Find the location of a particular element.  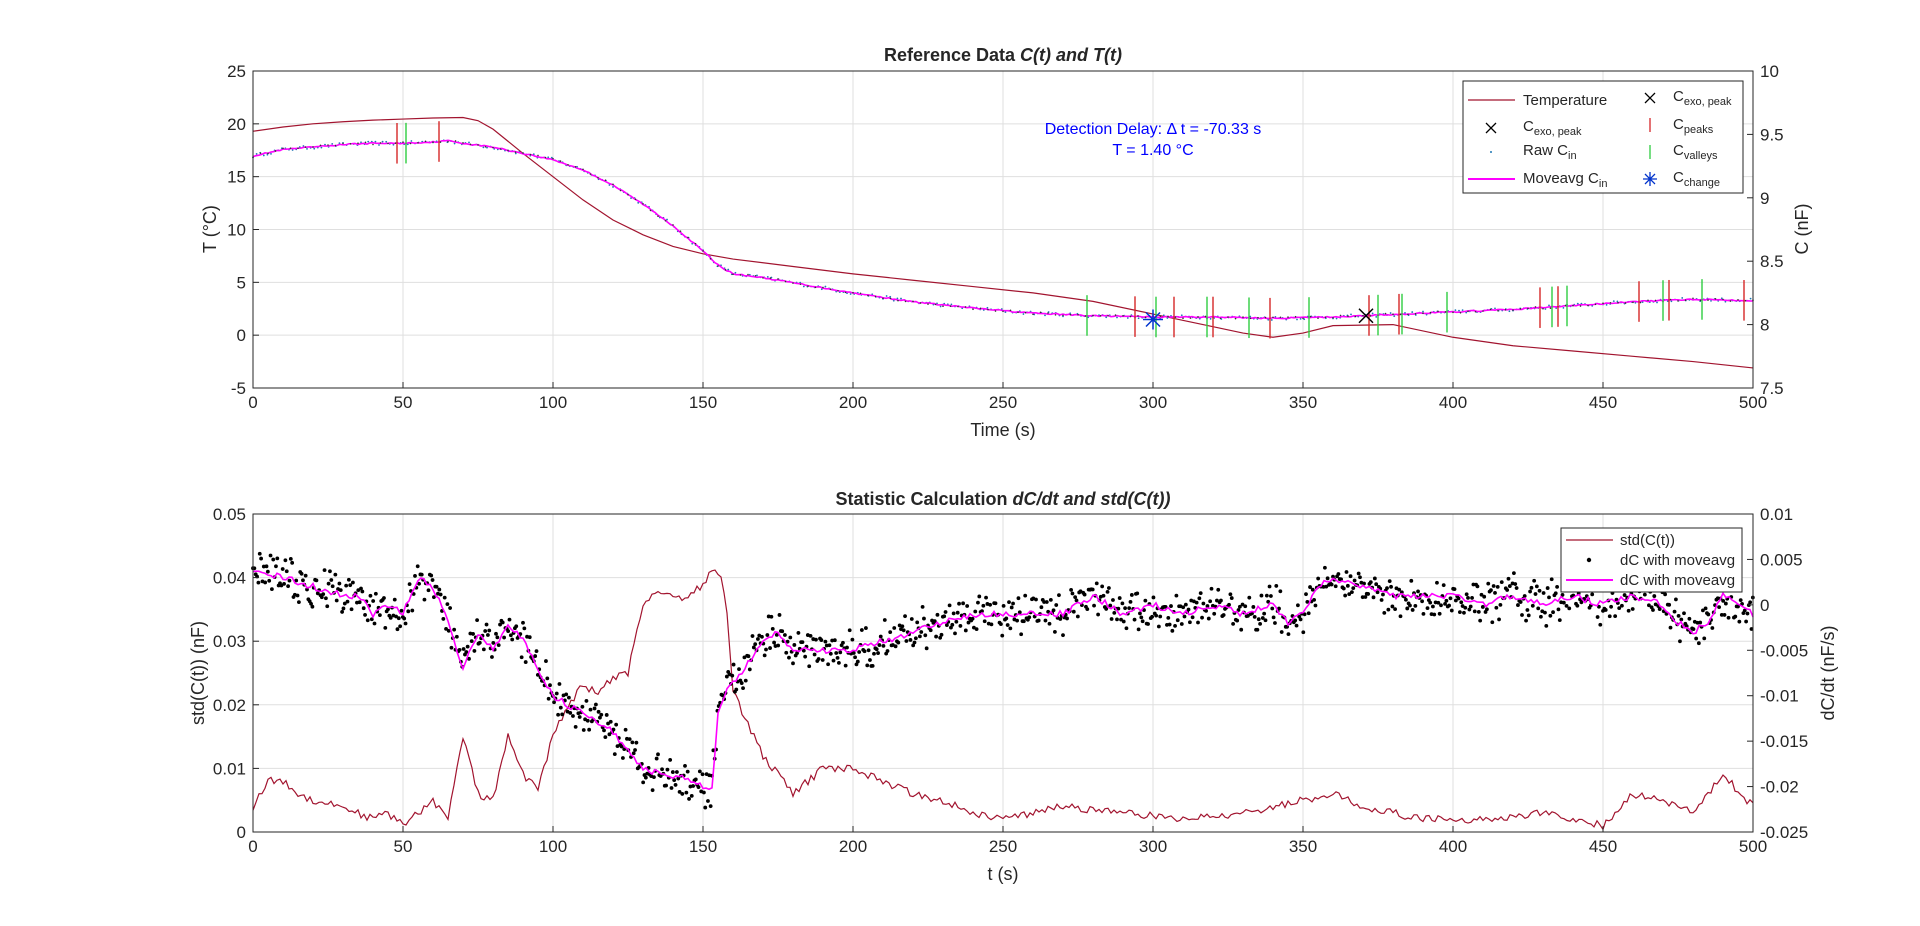

bottom-x-tick-label: 100 is located at coordinates (553, 846).